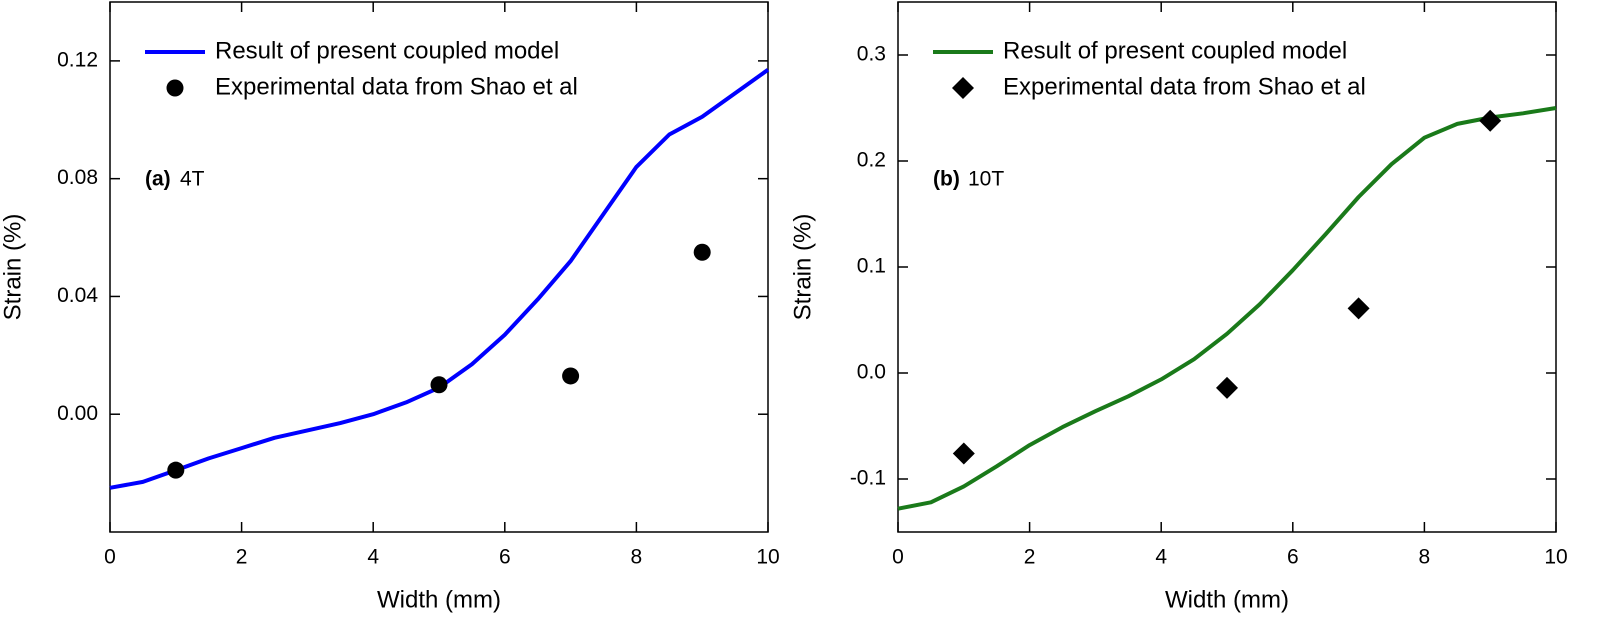  What do you see at coordinates (77, 59) in the screenshot?
I see `y-tick-label: 0.12` at bounding box center [77, 59].